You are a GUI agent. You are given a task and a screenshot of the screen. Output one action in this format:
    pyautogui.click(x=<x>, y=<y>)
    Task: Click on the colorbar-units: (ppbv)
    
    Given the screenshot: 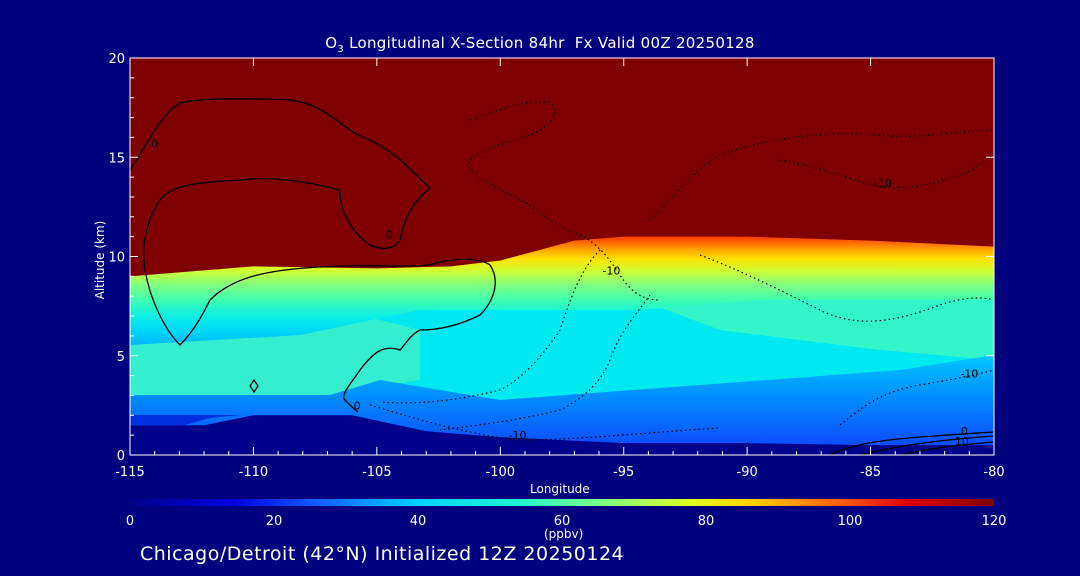 What is the action you would take?
    pyautogui.click(x=564, y=534)
    